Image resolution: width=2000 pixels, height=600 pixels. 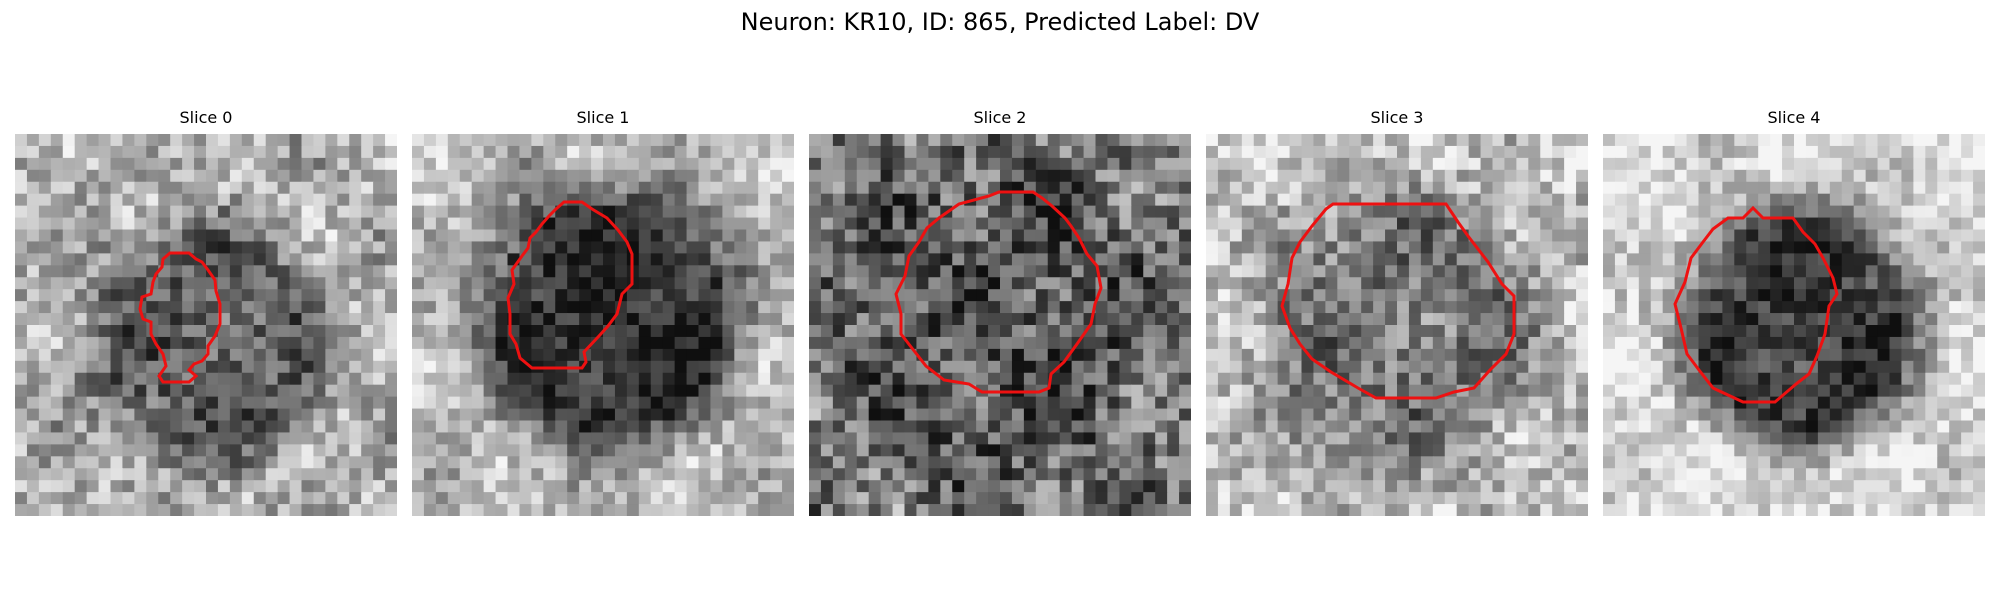 I want to click on slice-title: Slice 2, so click(x=1000, y=117).